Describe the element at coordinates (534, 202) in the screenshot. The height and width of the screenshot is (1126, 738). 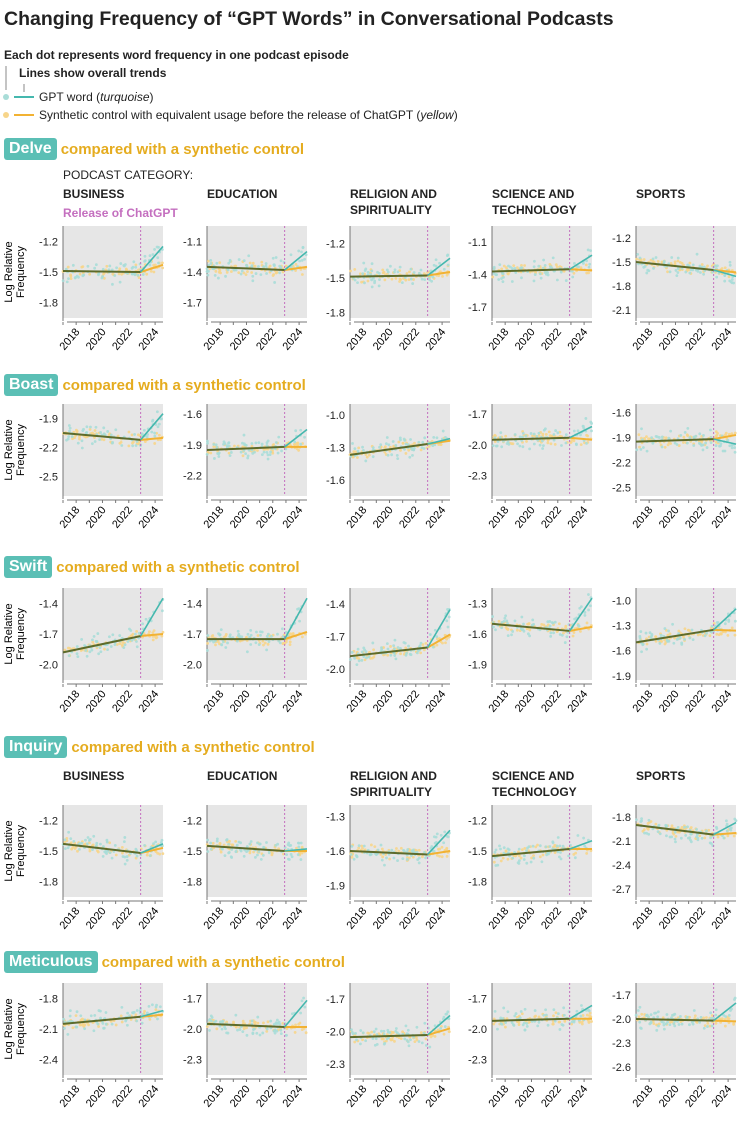
I see `category-label: SCIENCE AND TECHNOLOGY` at that location.